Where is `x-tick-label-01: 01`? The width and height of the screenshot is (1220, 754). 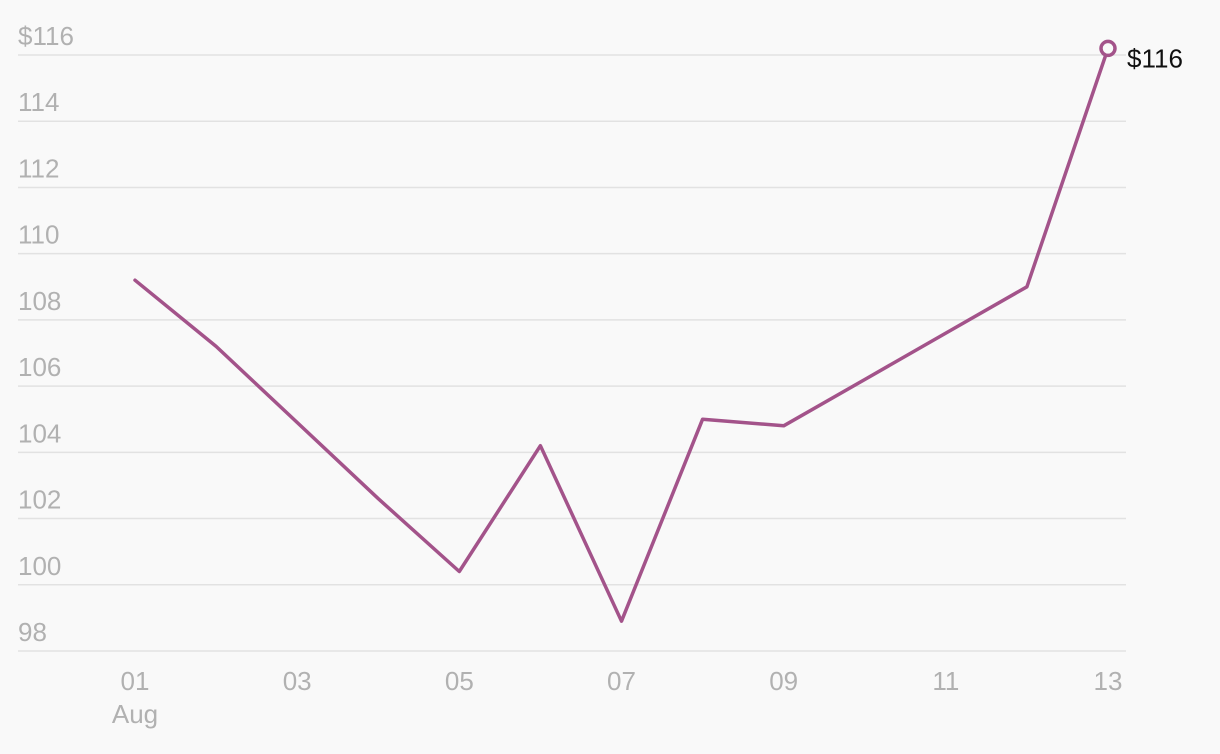
x-tick-label-01: 01 is located at coordinates (135, 681).